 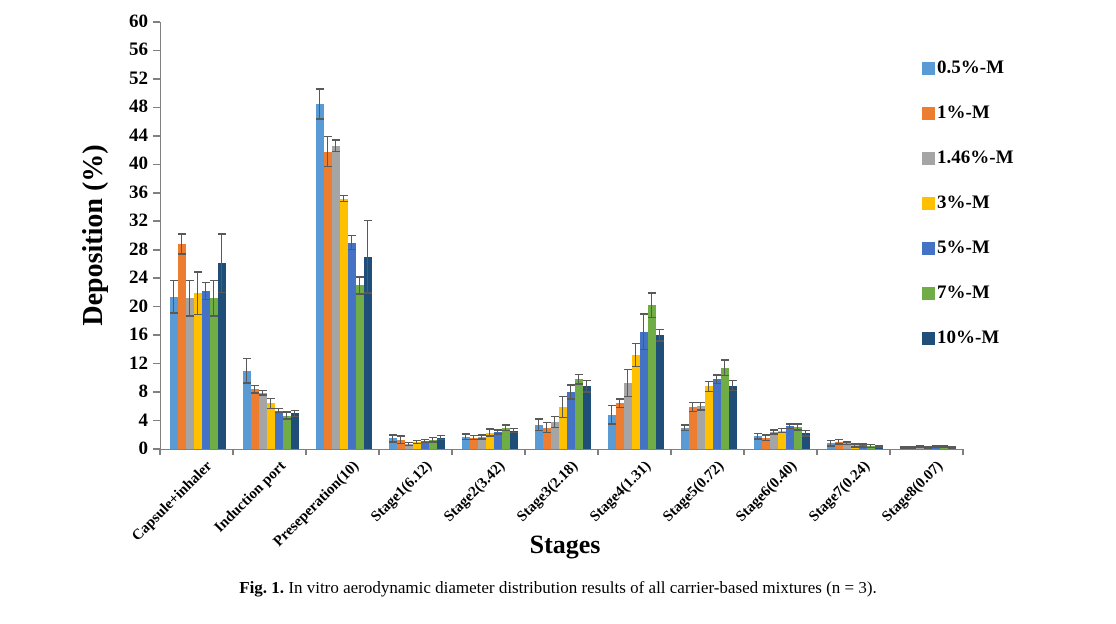 I want to click on x-category-label: Capsule+inhaler, so click(x=172, y=501).